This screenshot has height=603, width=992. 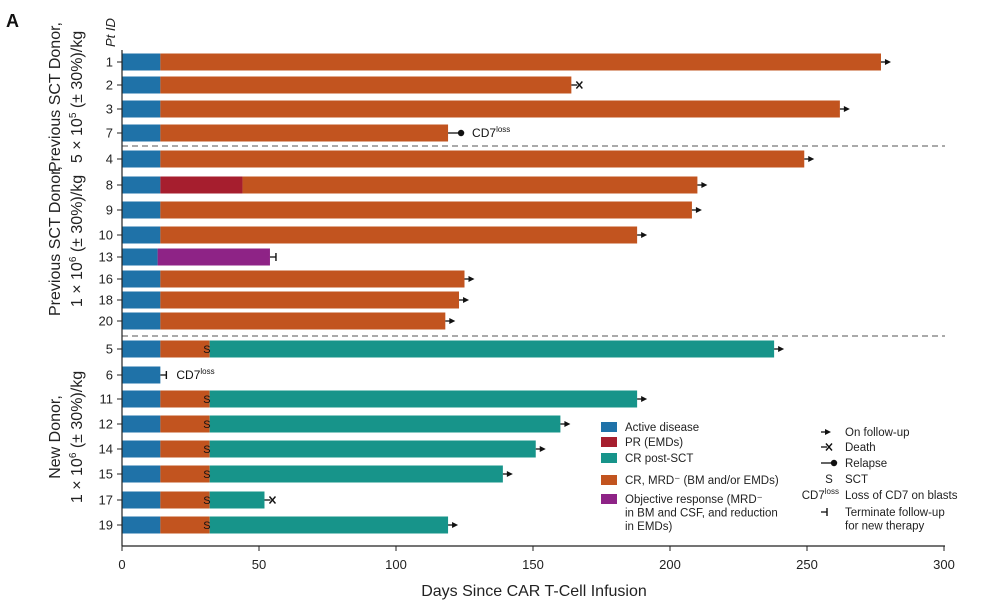 I want to click on legend-label: Death, so click(x=860, y=448).